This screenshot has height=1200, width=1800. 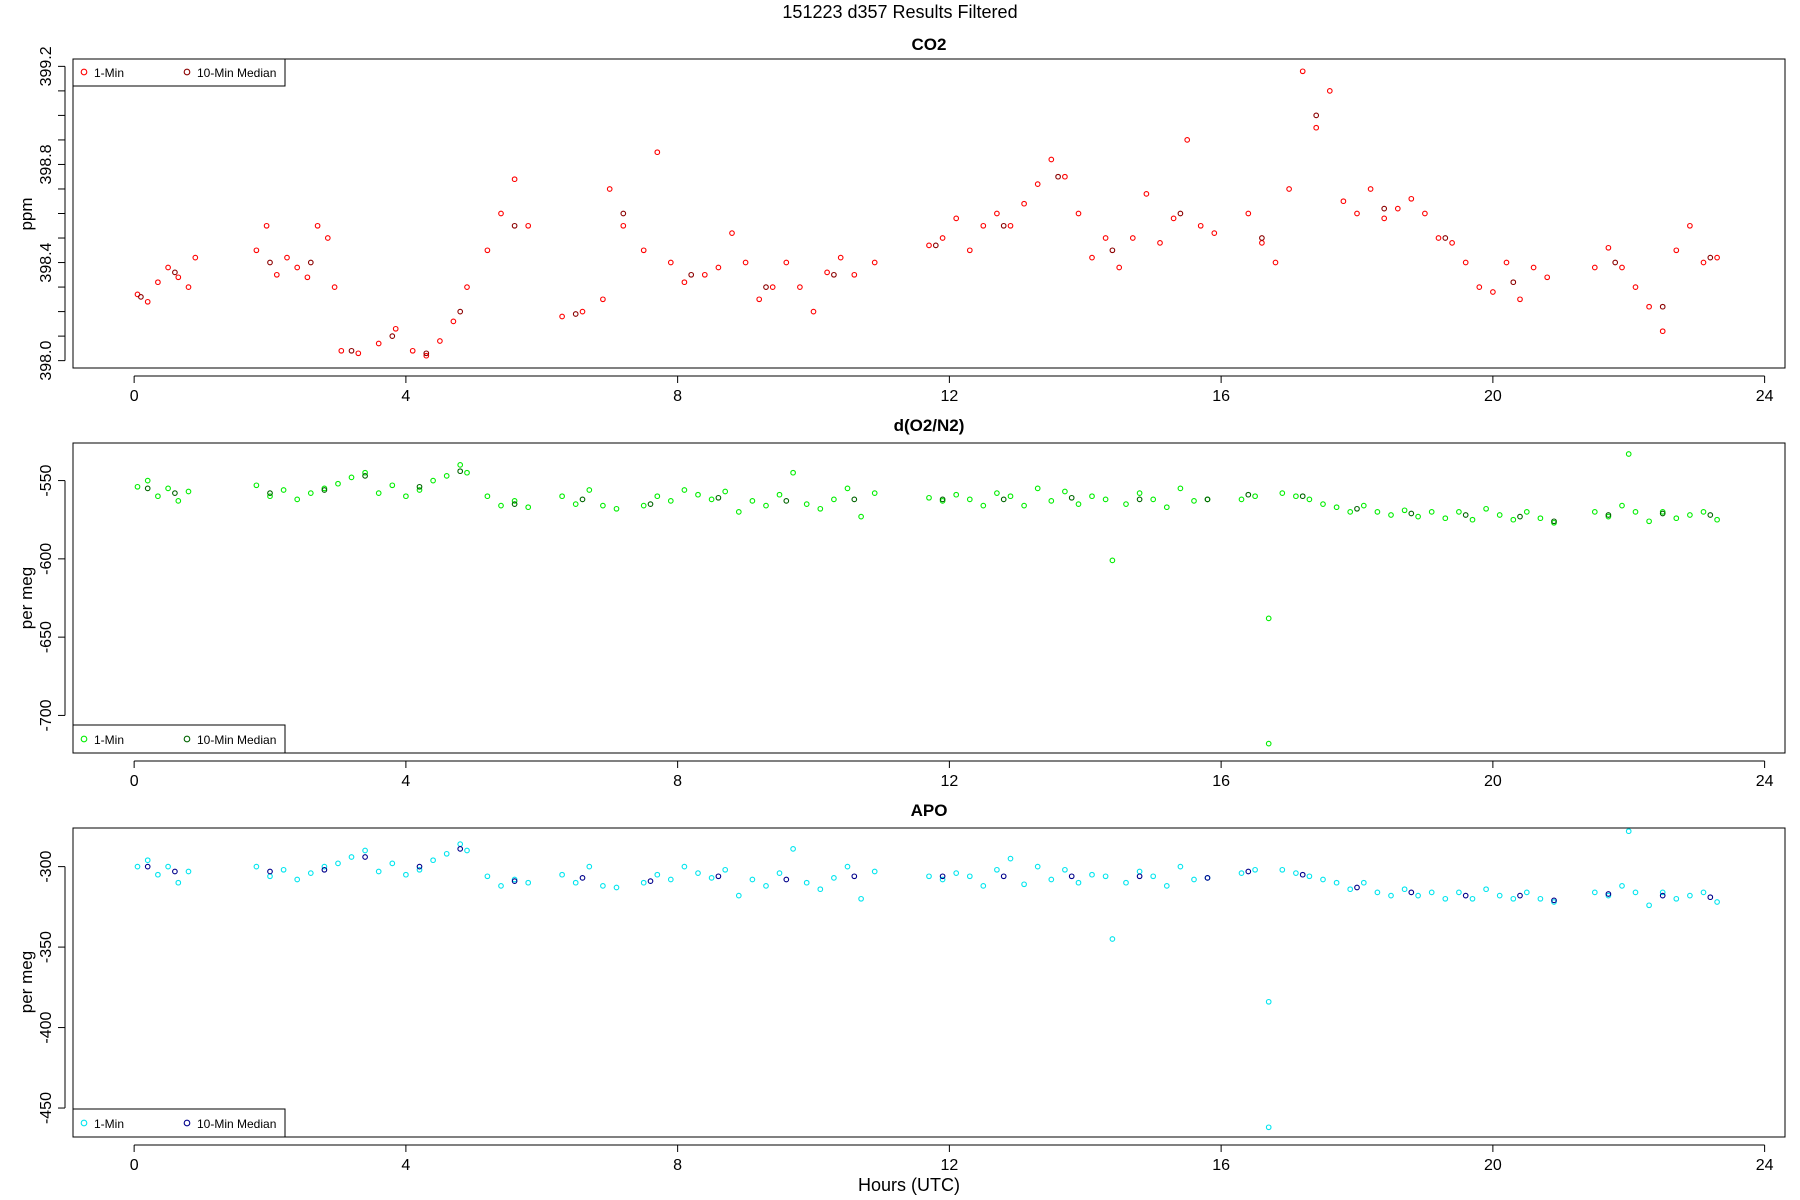 What do you see at coordinates (134, 1165) in the screenshot?
I see `x-tick-label: 0` at bounding box center [134, 1165].